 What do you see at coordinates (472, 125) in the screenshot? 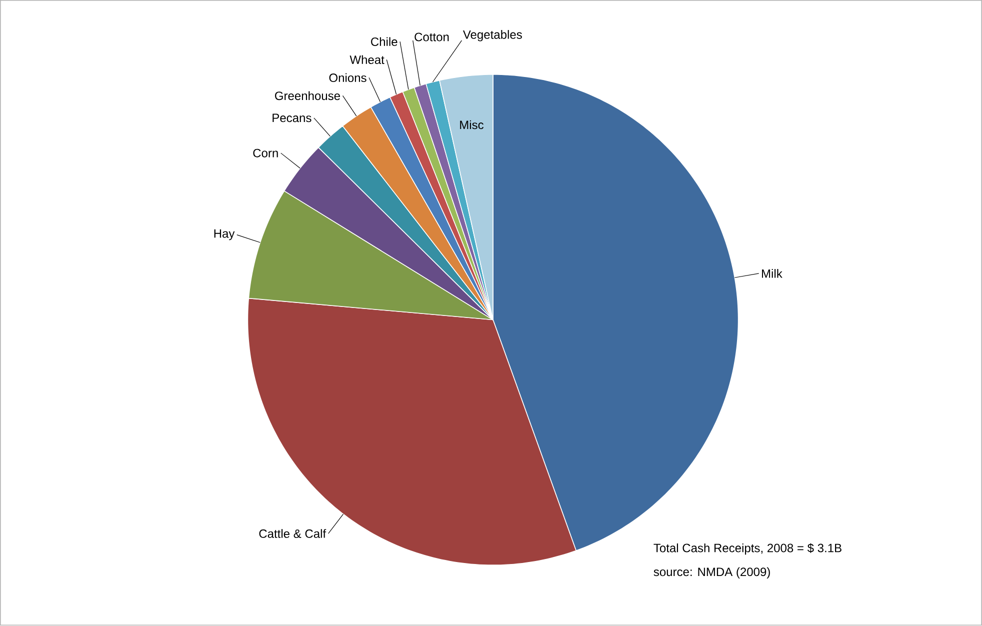
I see `slice-label: Misc` at bounding box center [472, 125].